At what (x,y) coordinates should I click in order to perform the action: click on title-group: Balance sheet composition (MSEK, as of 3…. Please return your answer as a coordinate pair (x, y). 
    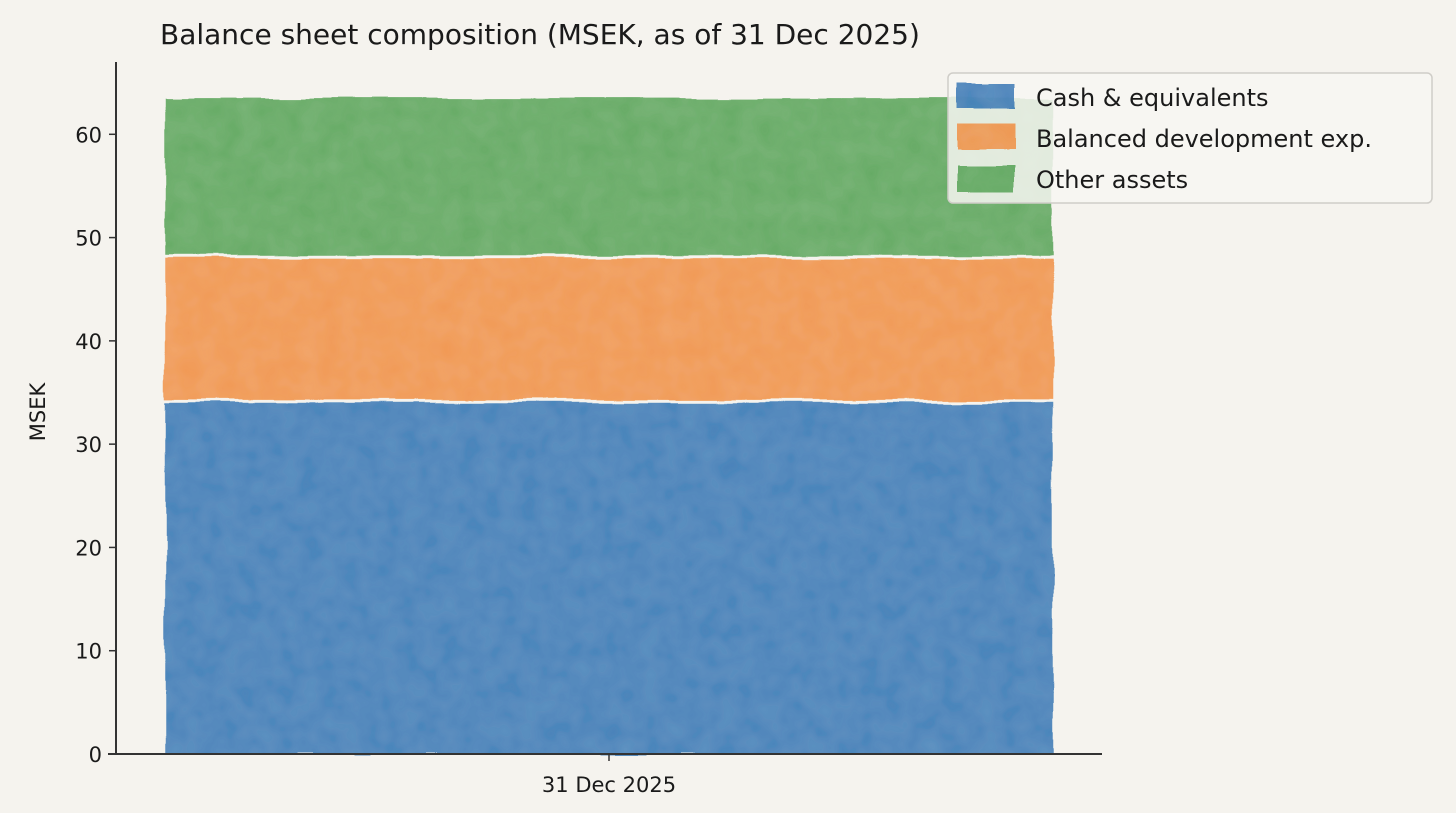
    Looking at the image, I should click on (540, 34).